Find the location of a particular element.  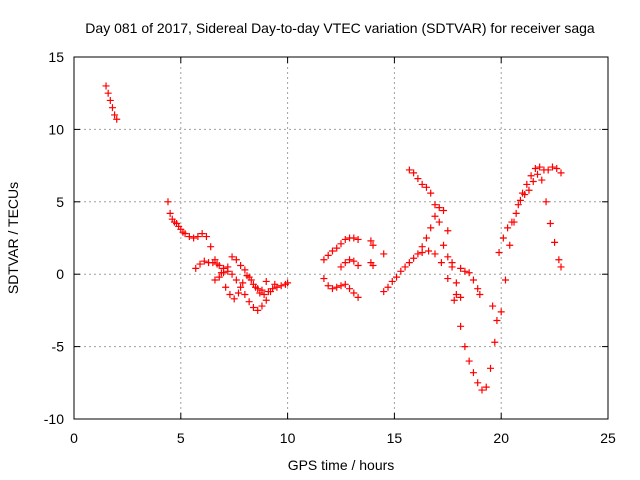

x-tick-label: 25 is located at coordinates (608, 438).